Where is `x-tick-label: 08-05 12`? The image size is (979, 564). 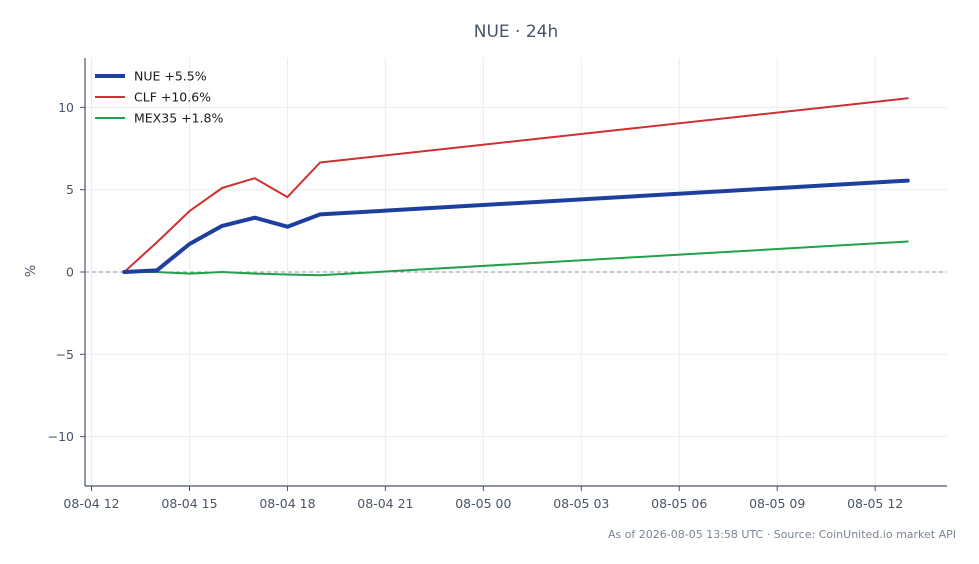
x-tick-label: 08-05 12 is located at coordinates (875, 503).